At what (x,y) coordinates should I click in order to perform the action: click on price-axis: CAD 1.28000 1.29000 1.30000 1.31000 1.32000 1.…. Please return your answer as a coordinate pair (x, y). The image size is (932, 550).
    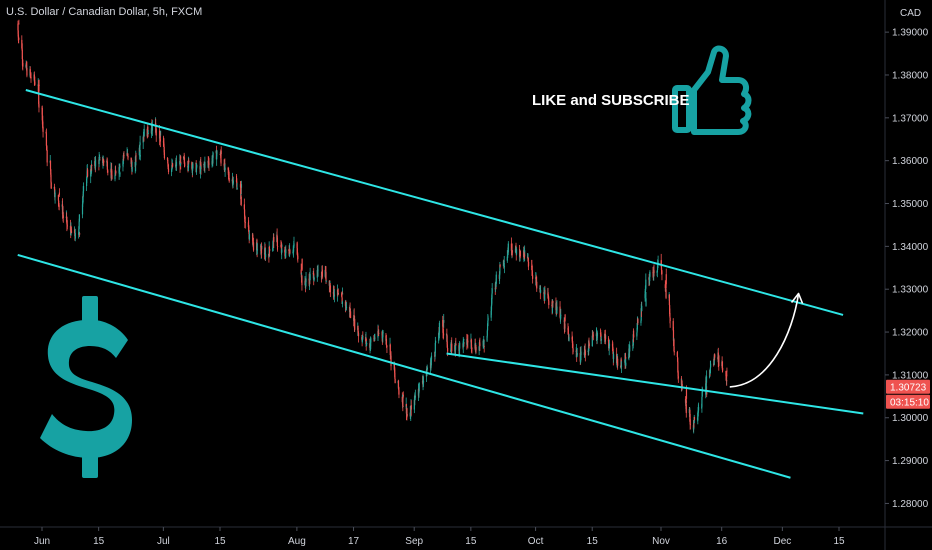
    Looking at the image, I should click on (907, 259).